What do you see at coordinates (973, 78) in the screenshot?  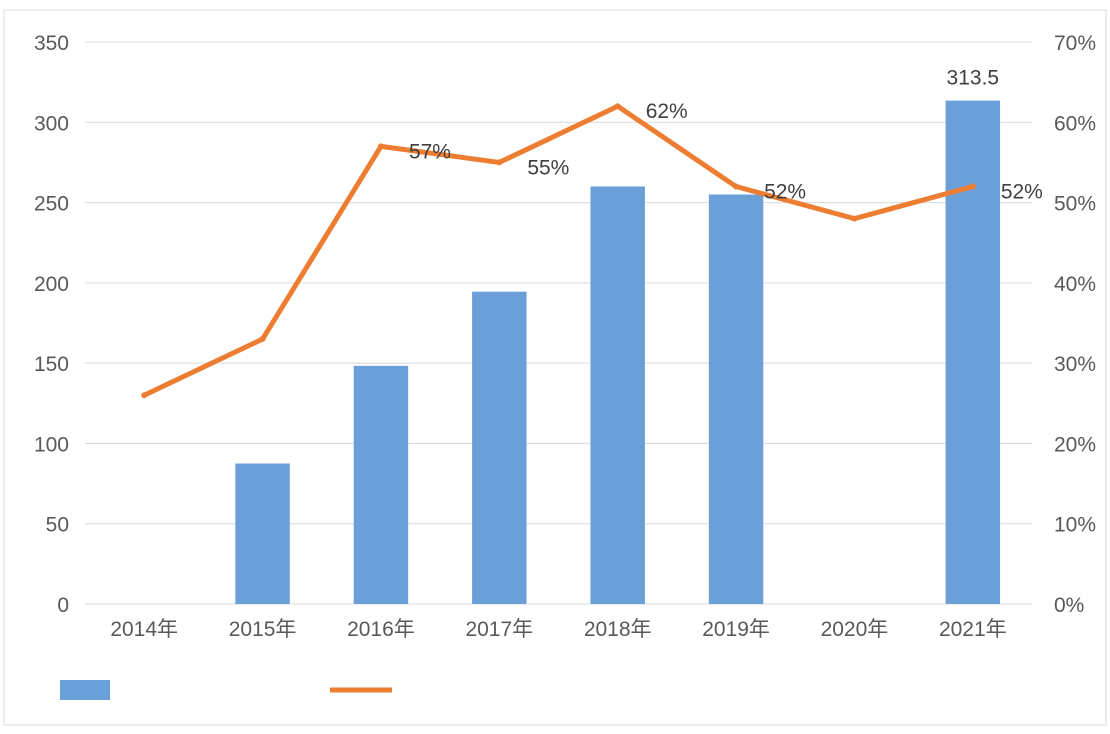 I see `bar-data-label: 313.5` at bounding box center [973, 78].